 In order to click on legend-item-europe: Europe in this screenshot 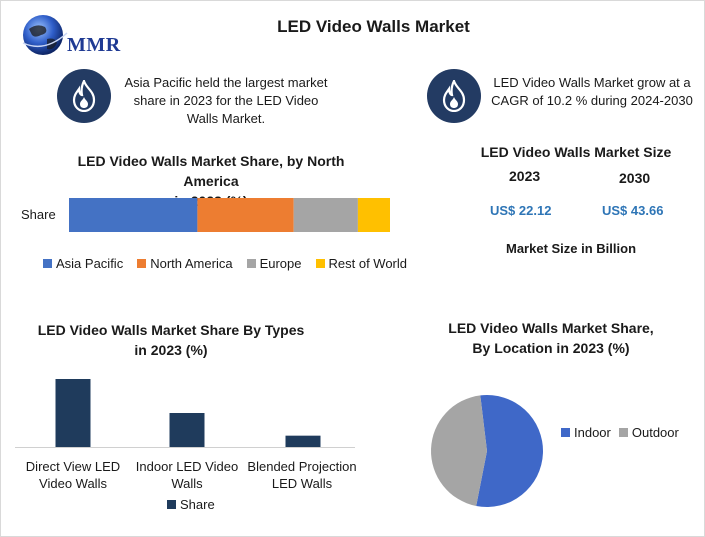, I will do `click(274, 263)`.